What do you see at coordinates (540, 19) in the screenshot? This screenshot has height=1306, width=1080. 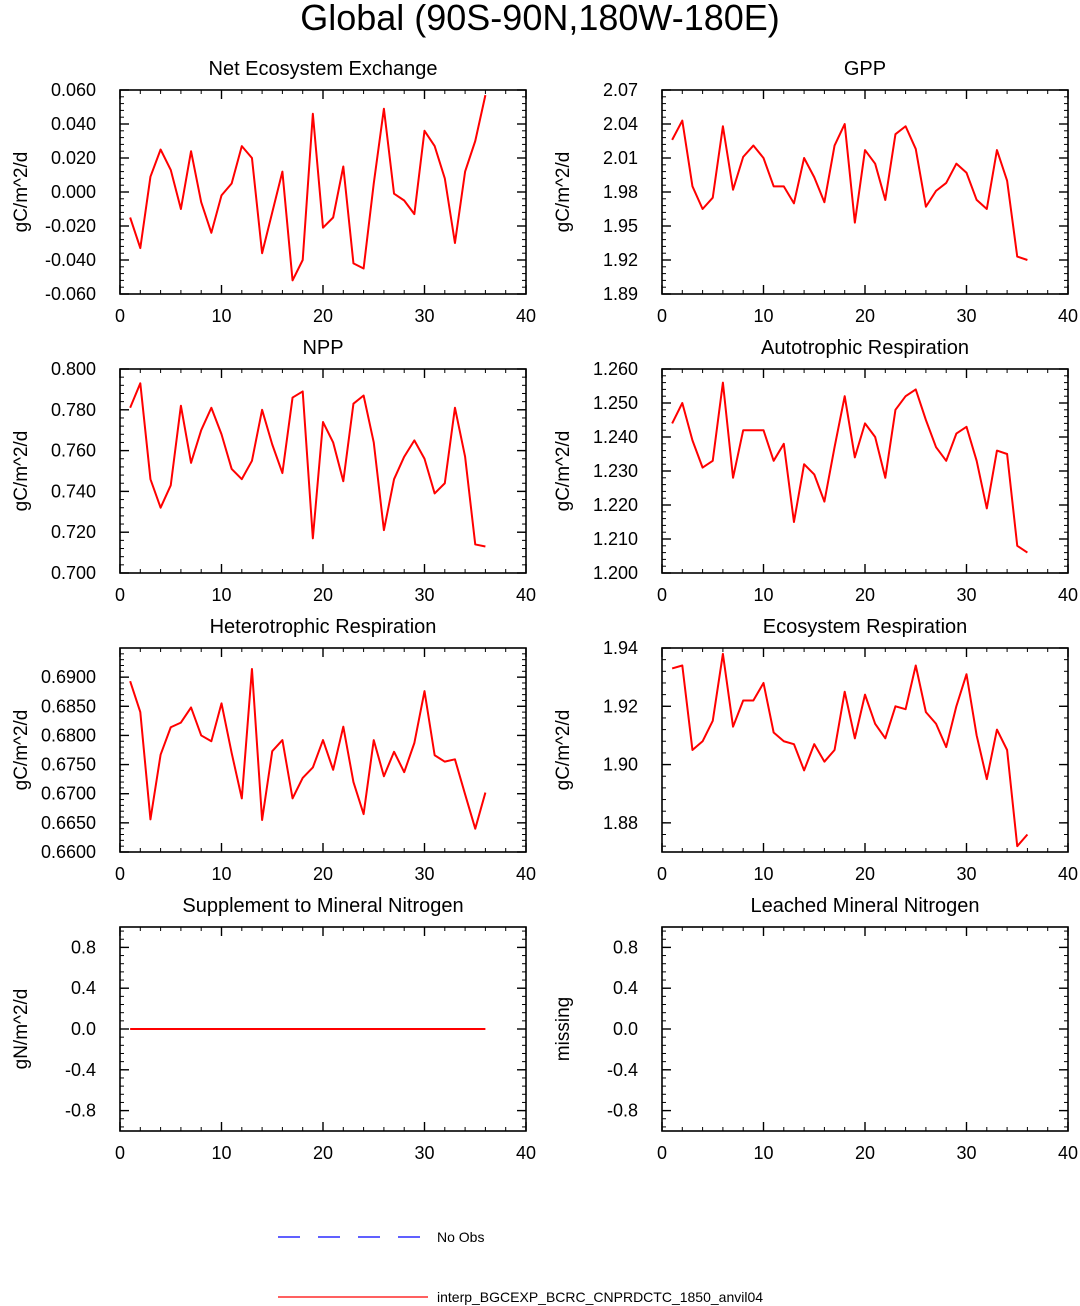 I see `page-title: Global (90S-90N,180W-180E)` at bounding box center [540, 19].